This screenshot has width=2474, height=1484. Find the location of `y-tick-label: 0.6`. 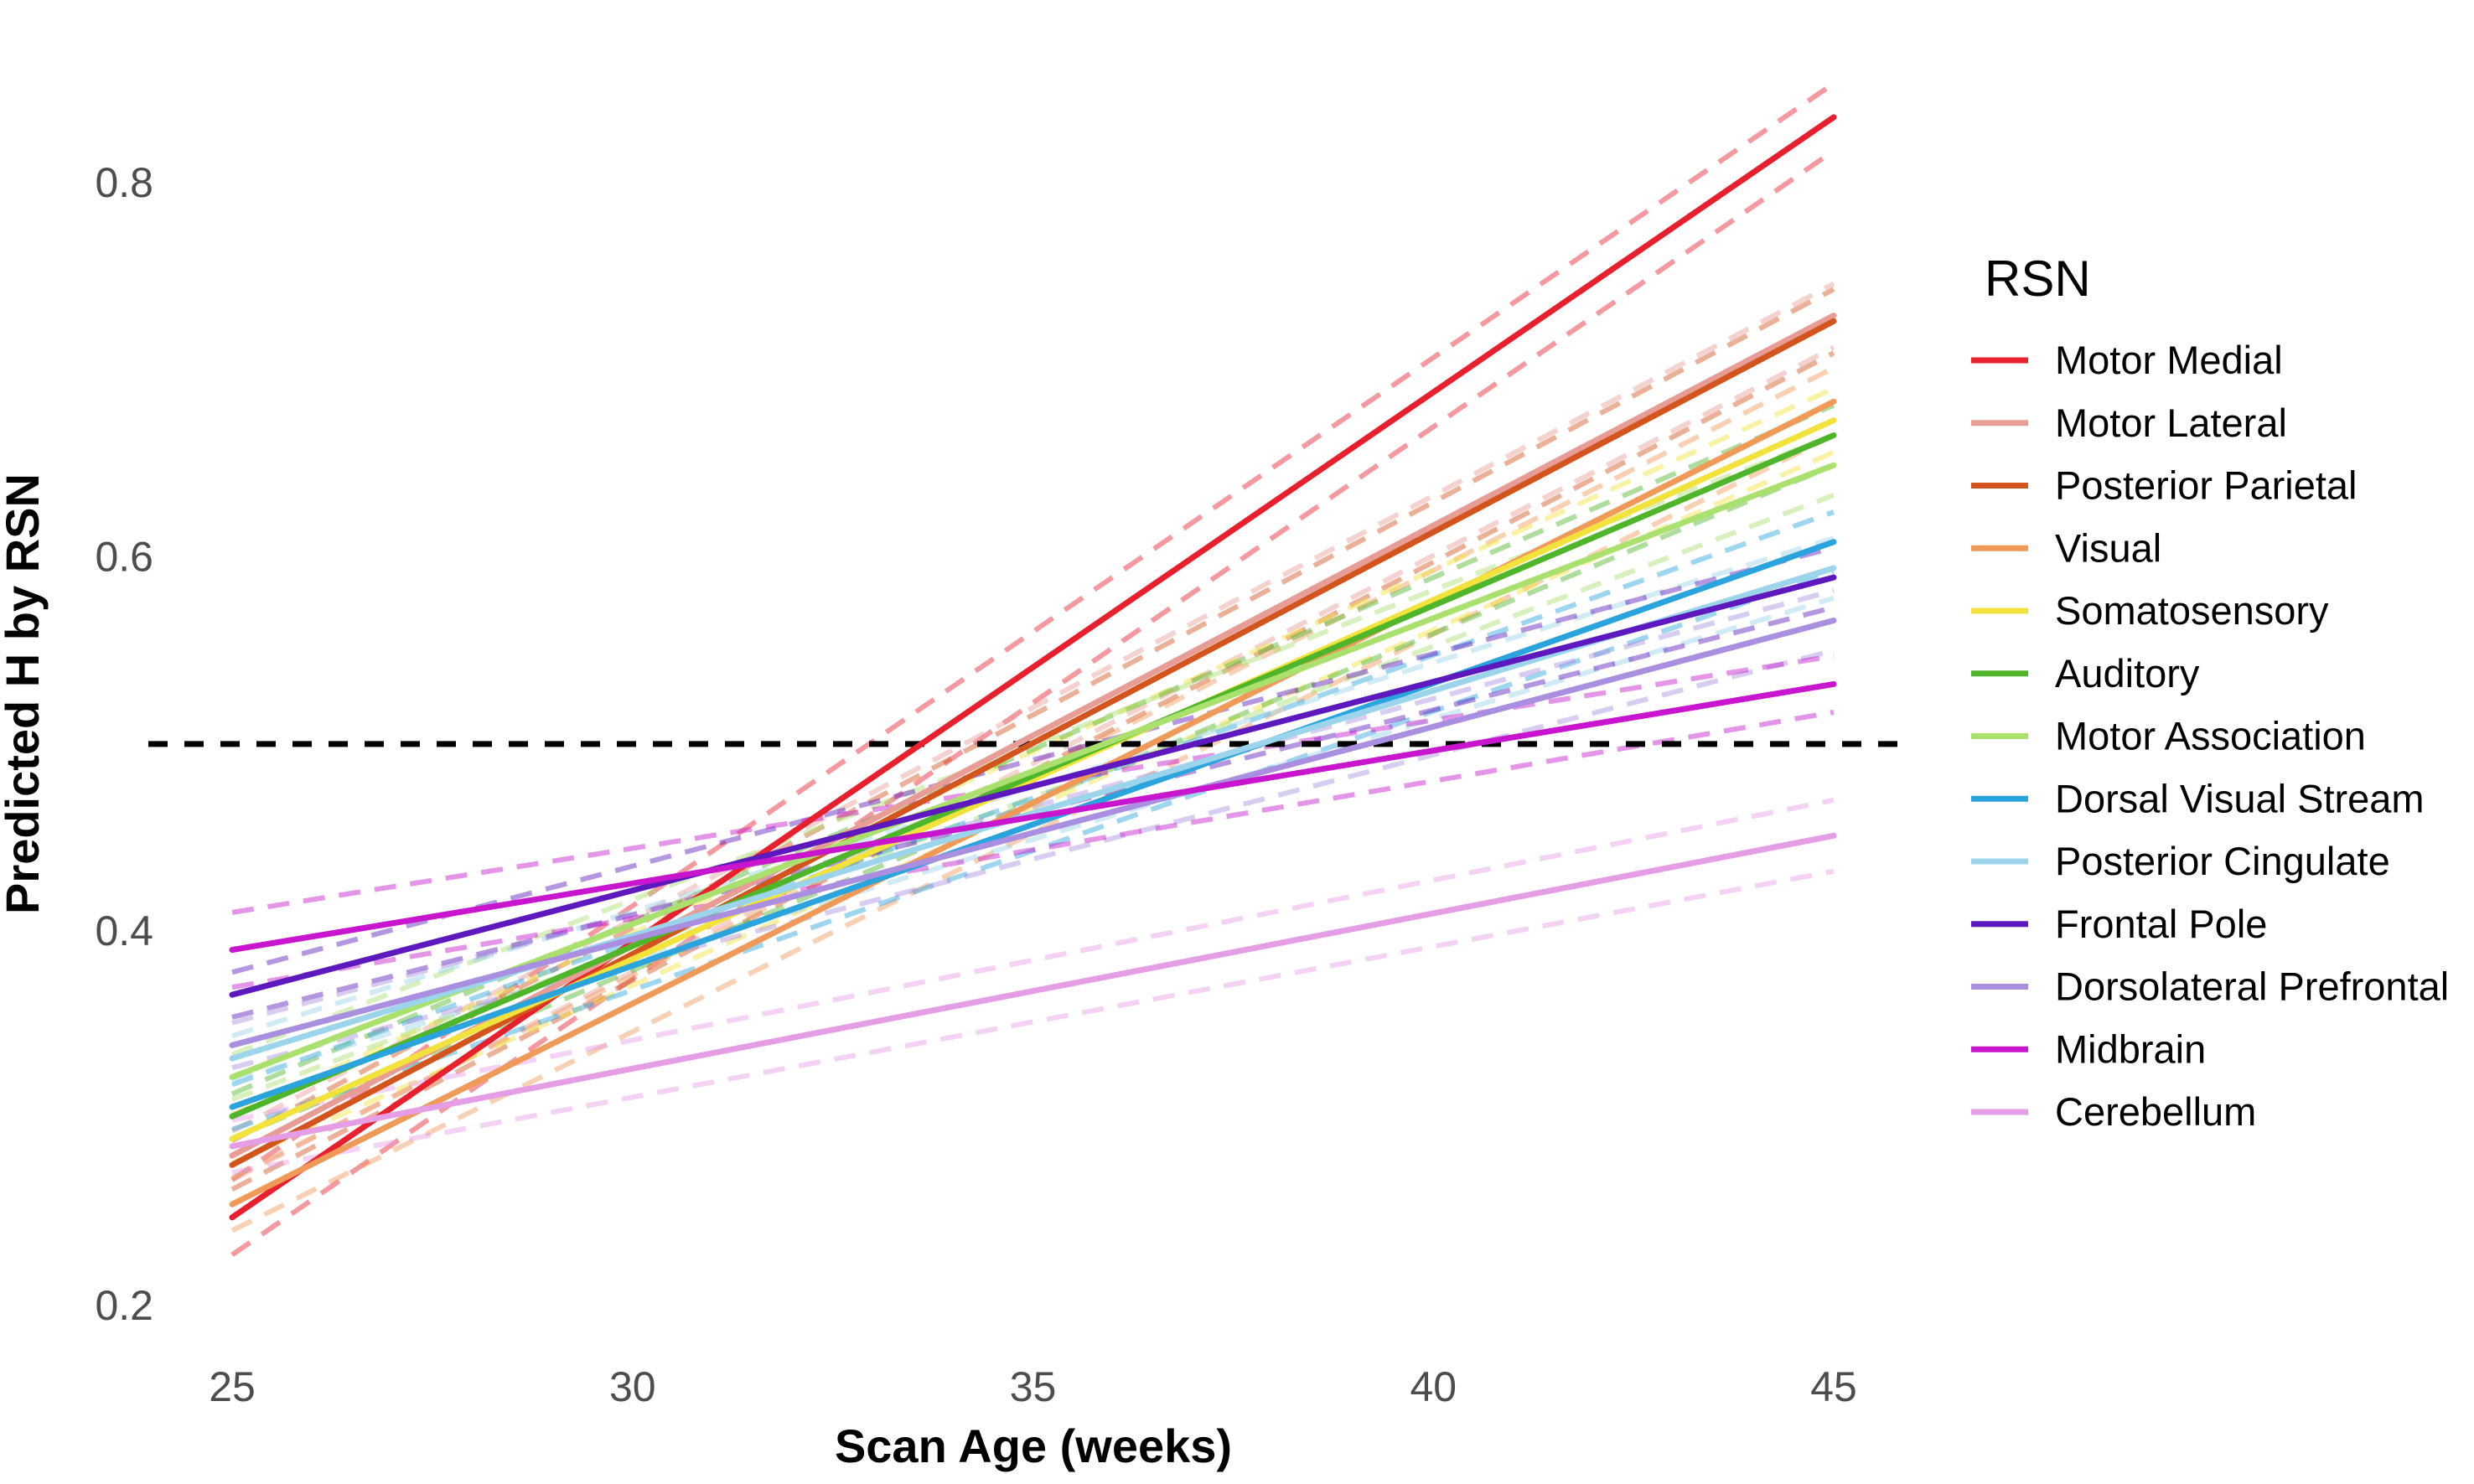

y-tick-label: 0.6 is located at coordinates (124, 557).